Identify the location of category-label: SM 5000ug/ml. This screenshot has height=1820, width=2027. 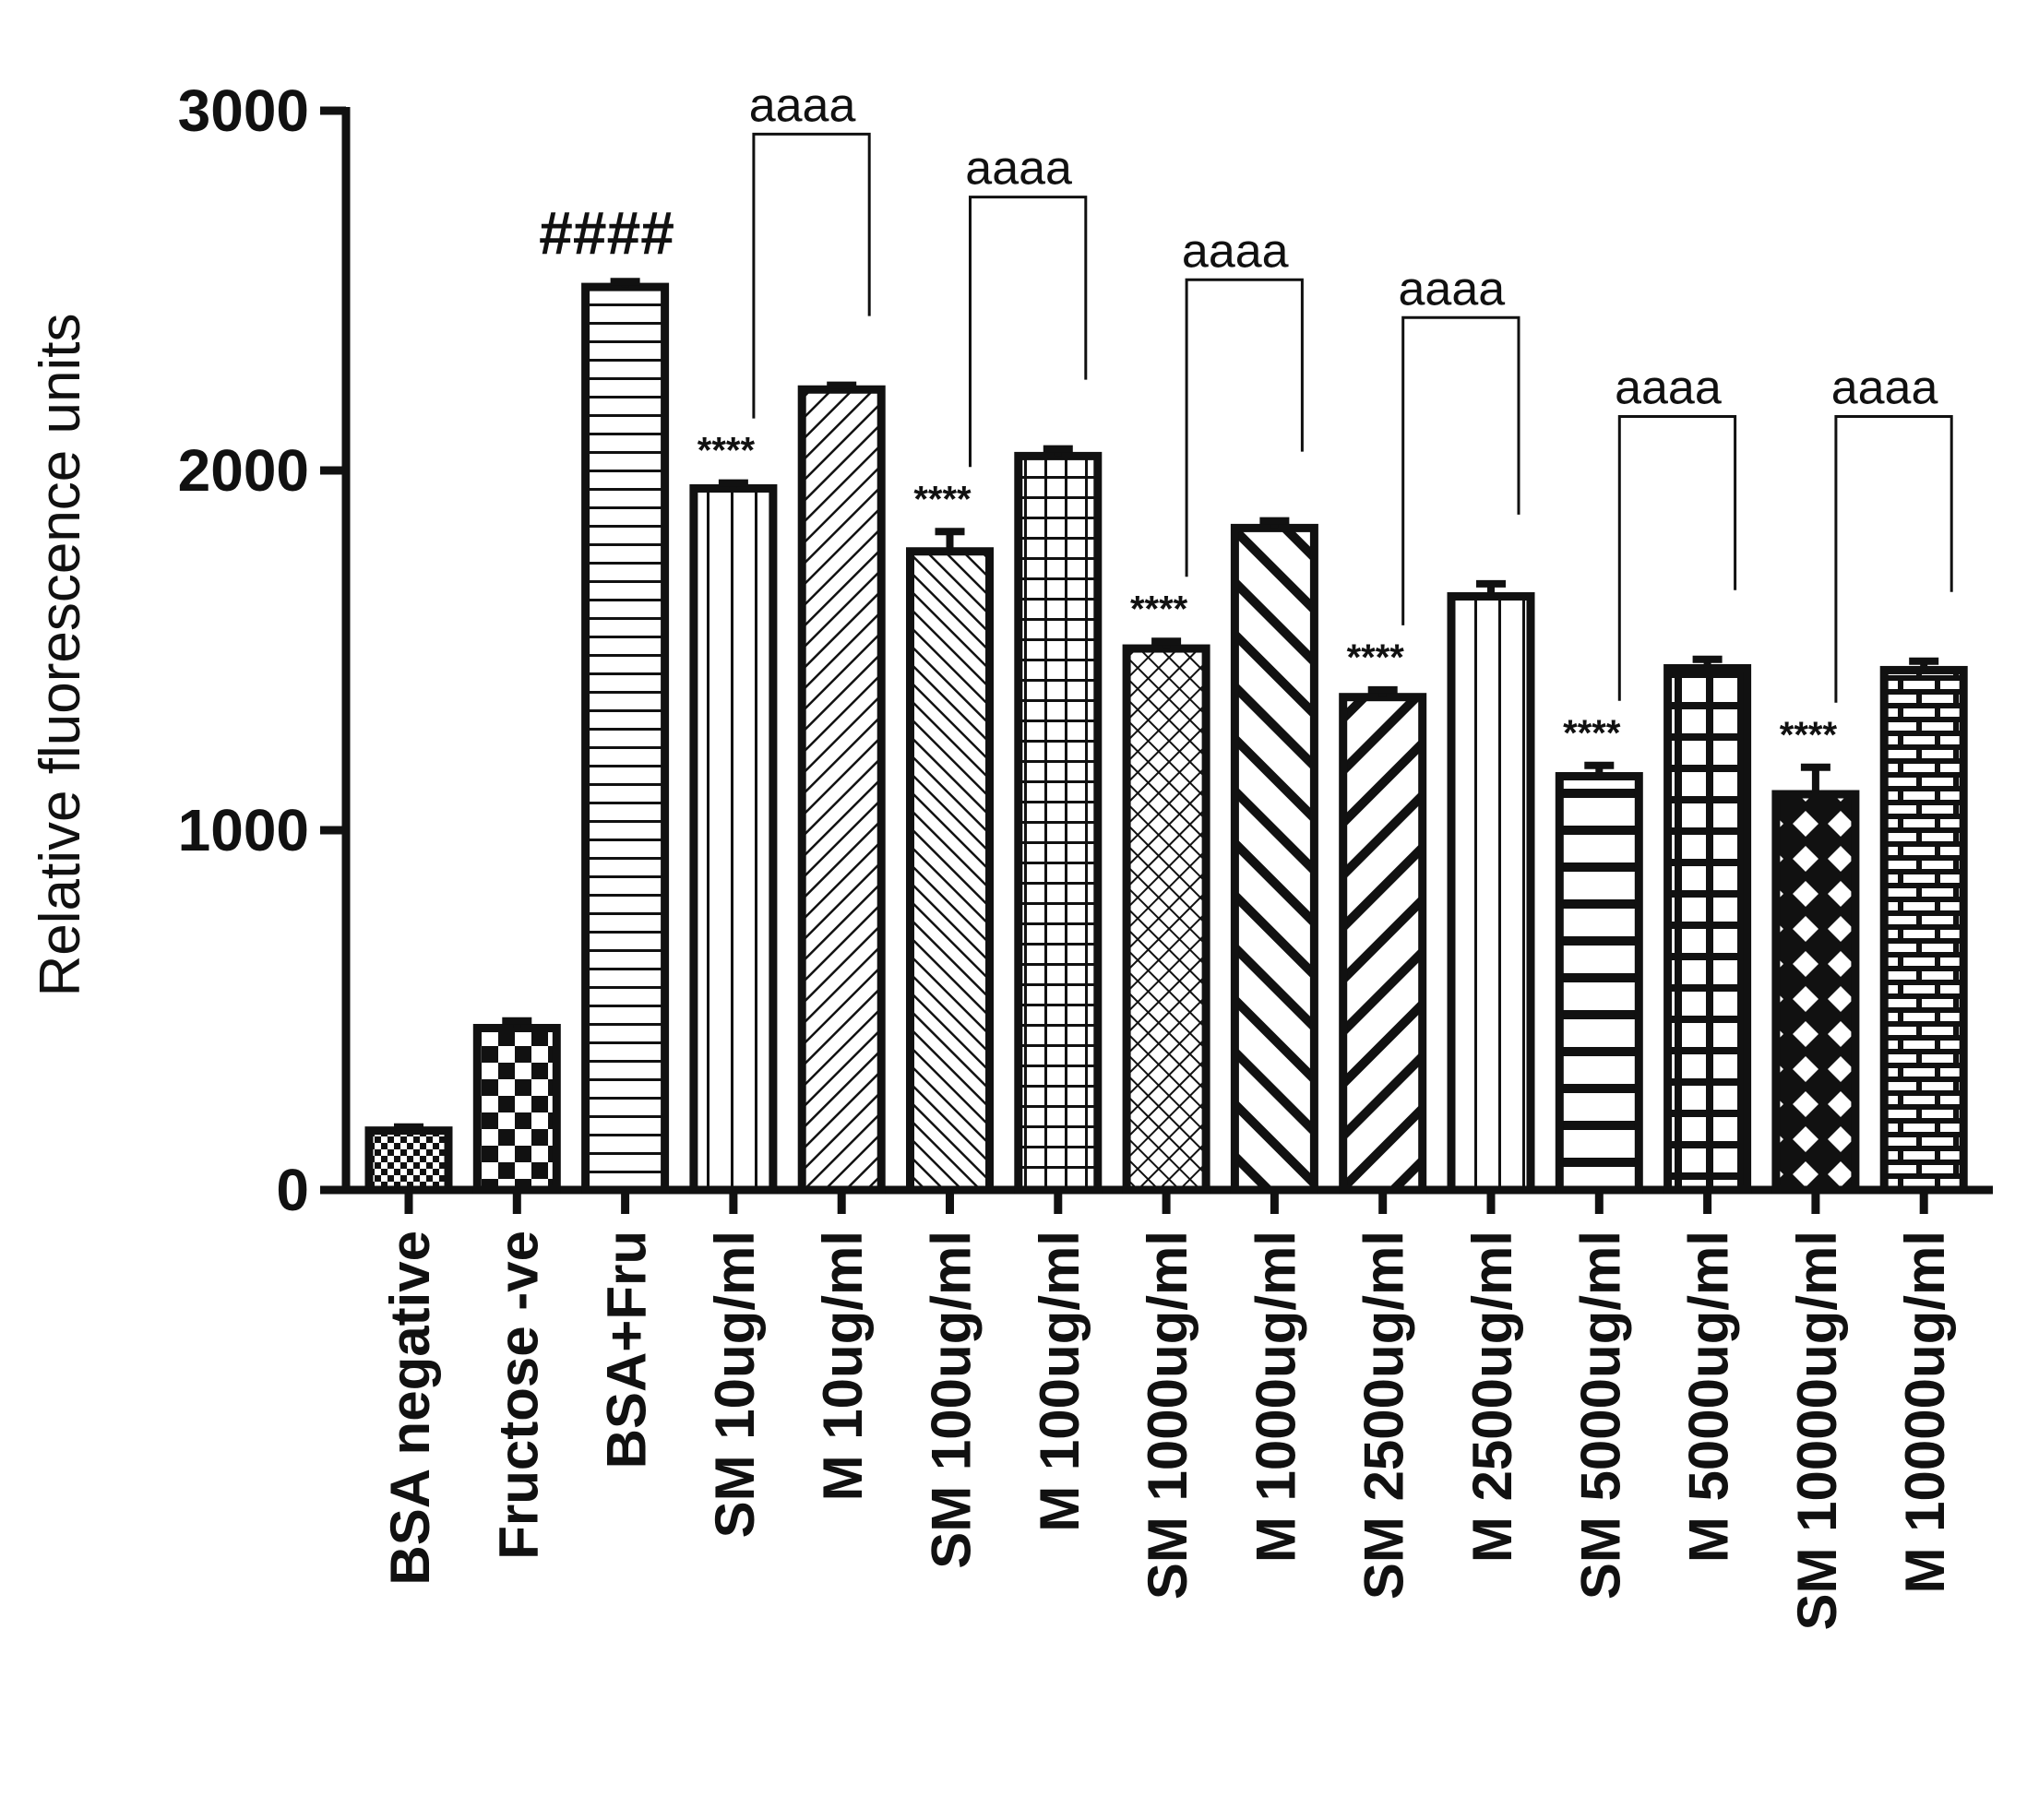
(1600, 1415).